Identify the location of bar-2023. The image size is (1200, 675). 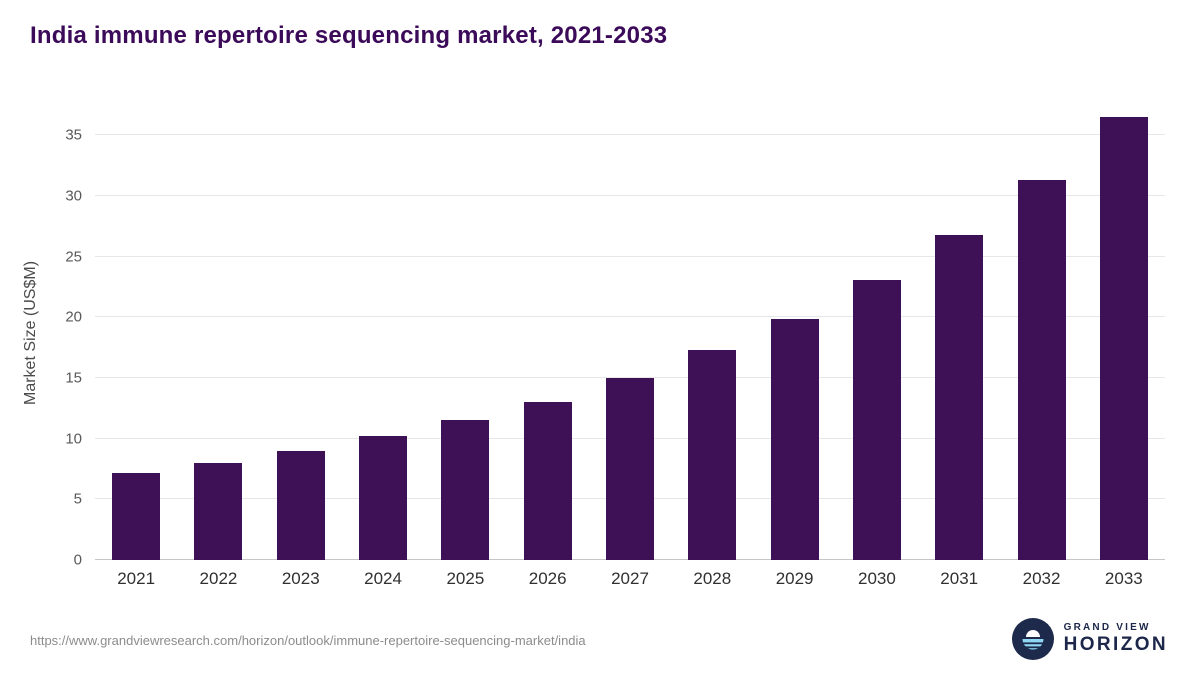
(300, 505).